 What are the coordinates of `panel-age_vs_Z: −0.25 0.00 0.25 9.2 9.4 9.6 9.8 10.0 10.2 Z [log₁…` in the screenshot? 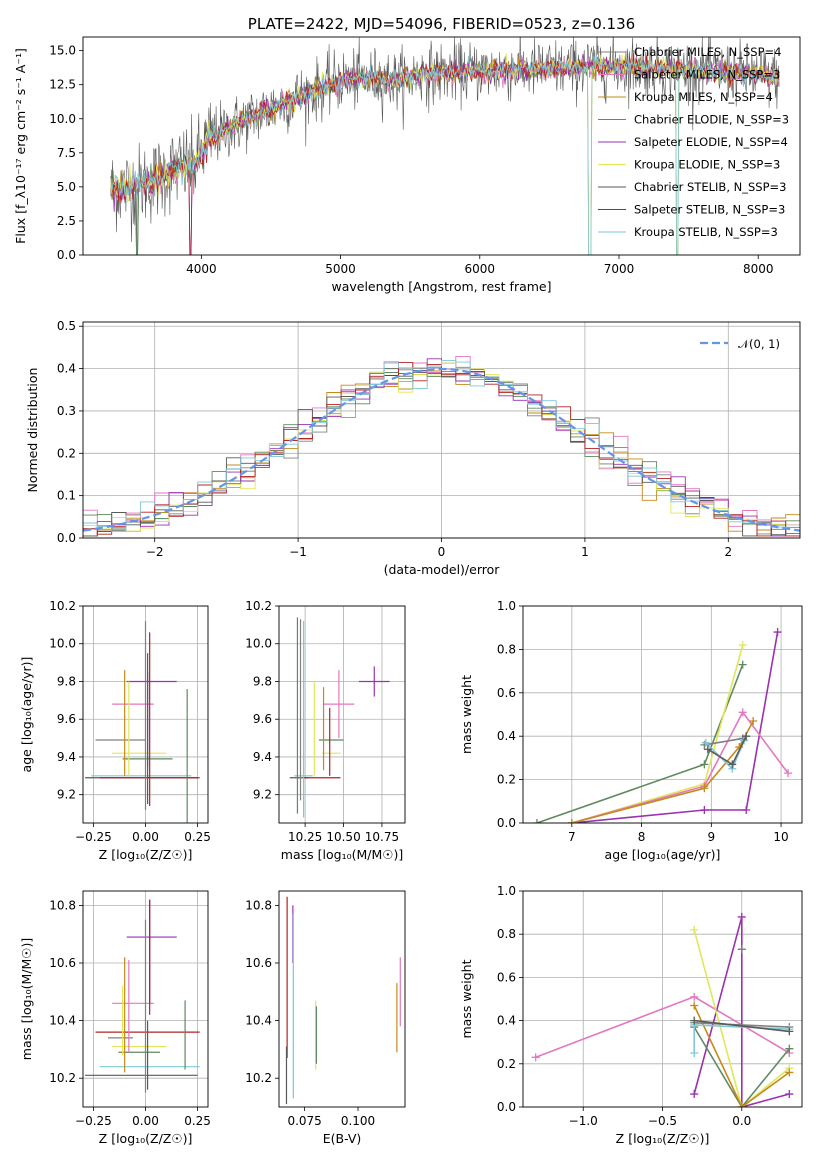 It's located at (115, 730).